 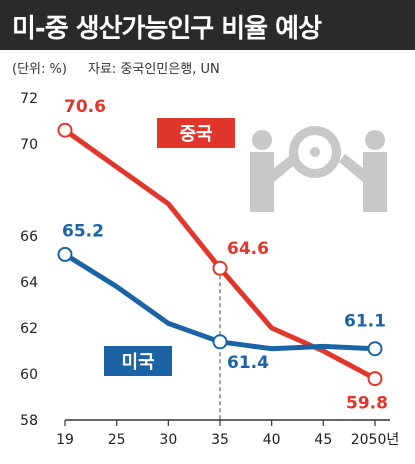 I want to click on person-right-body, so click(x=363, y=182).